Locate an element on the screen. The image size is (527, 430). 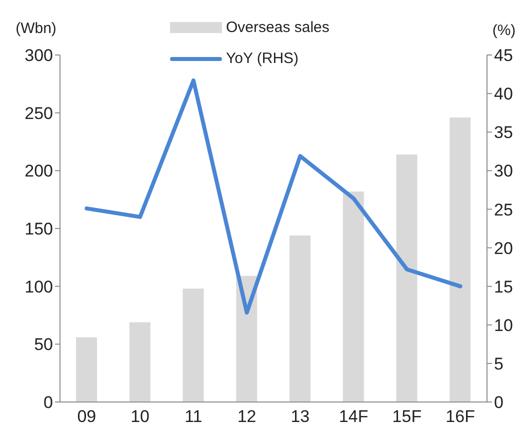
y2-tick-label: 30 is located at coordinates (503, 171).